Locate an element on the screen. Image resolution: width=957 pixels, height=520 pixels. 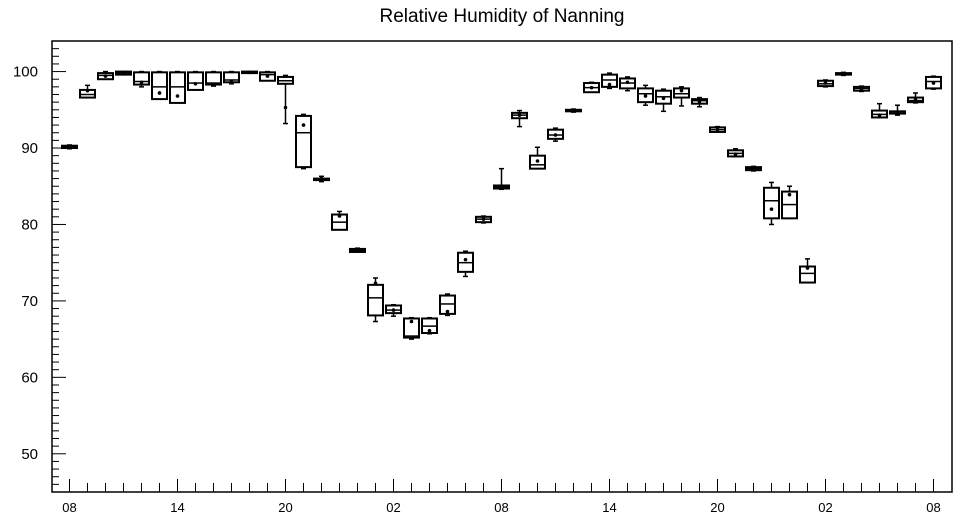
x-axis: 08 14 20 02 08 14 20 02 08 is located at coordinates (501, 497).